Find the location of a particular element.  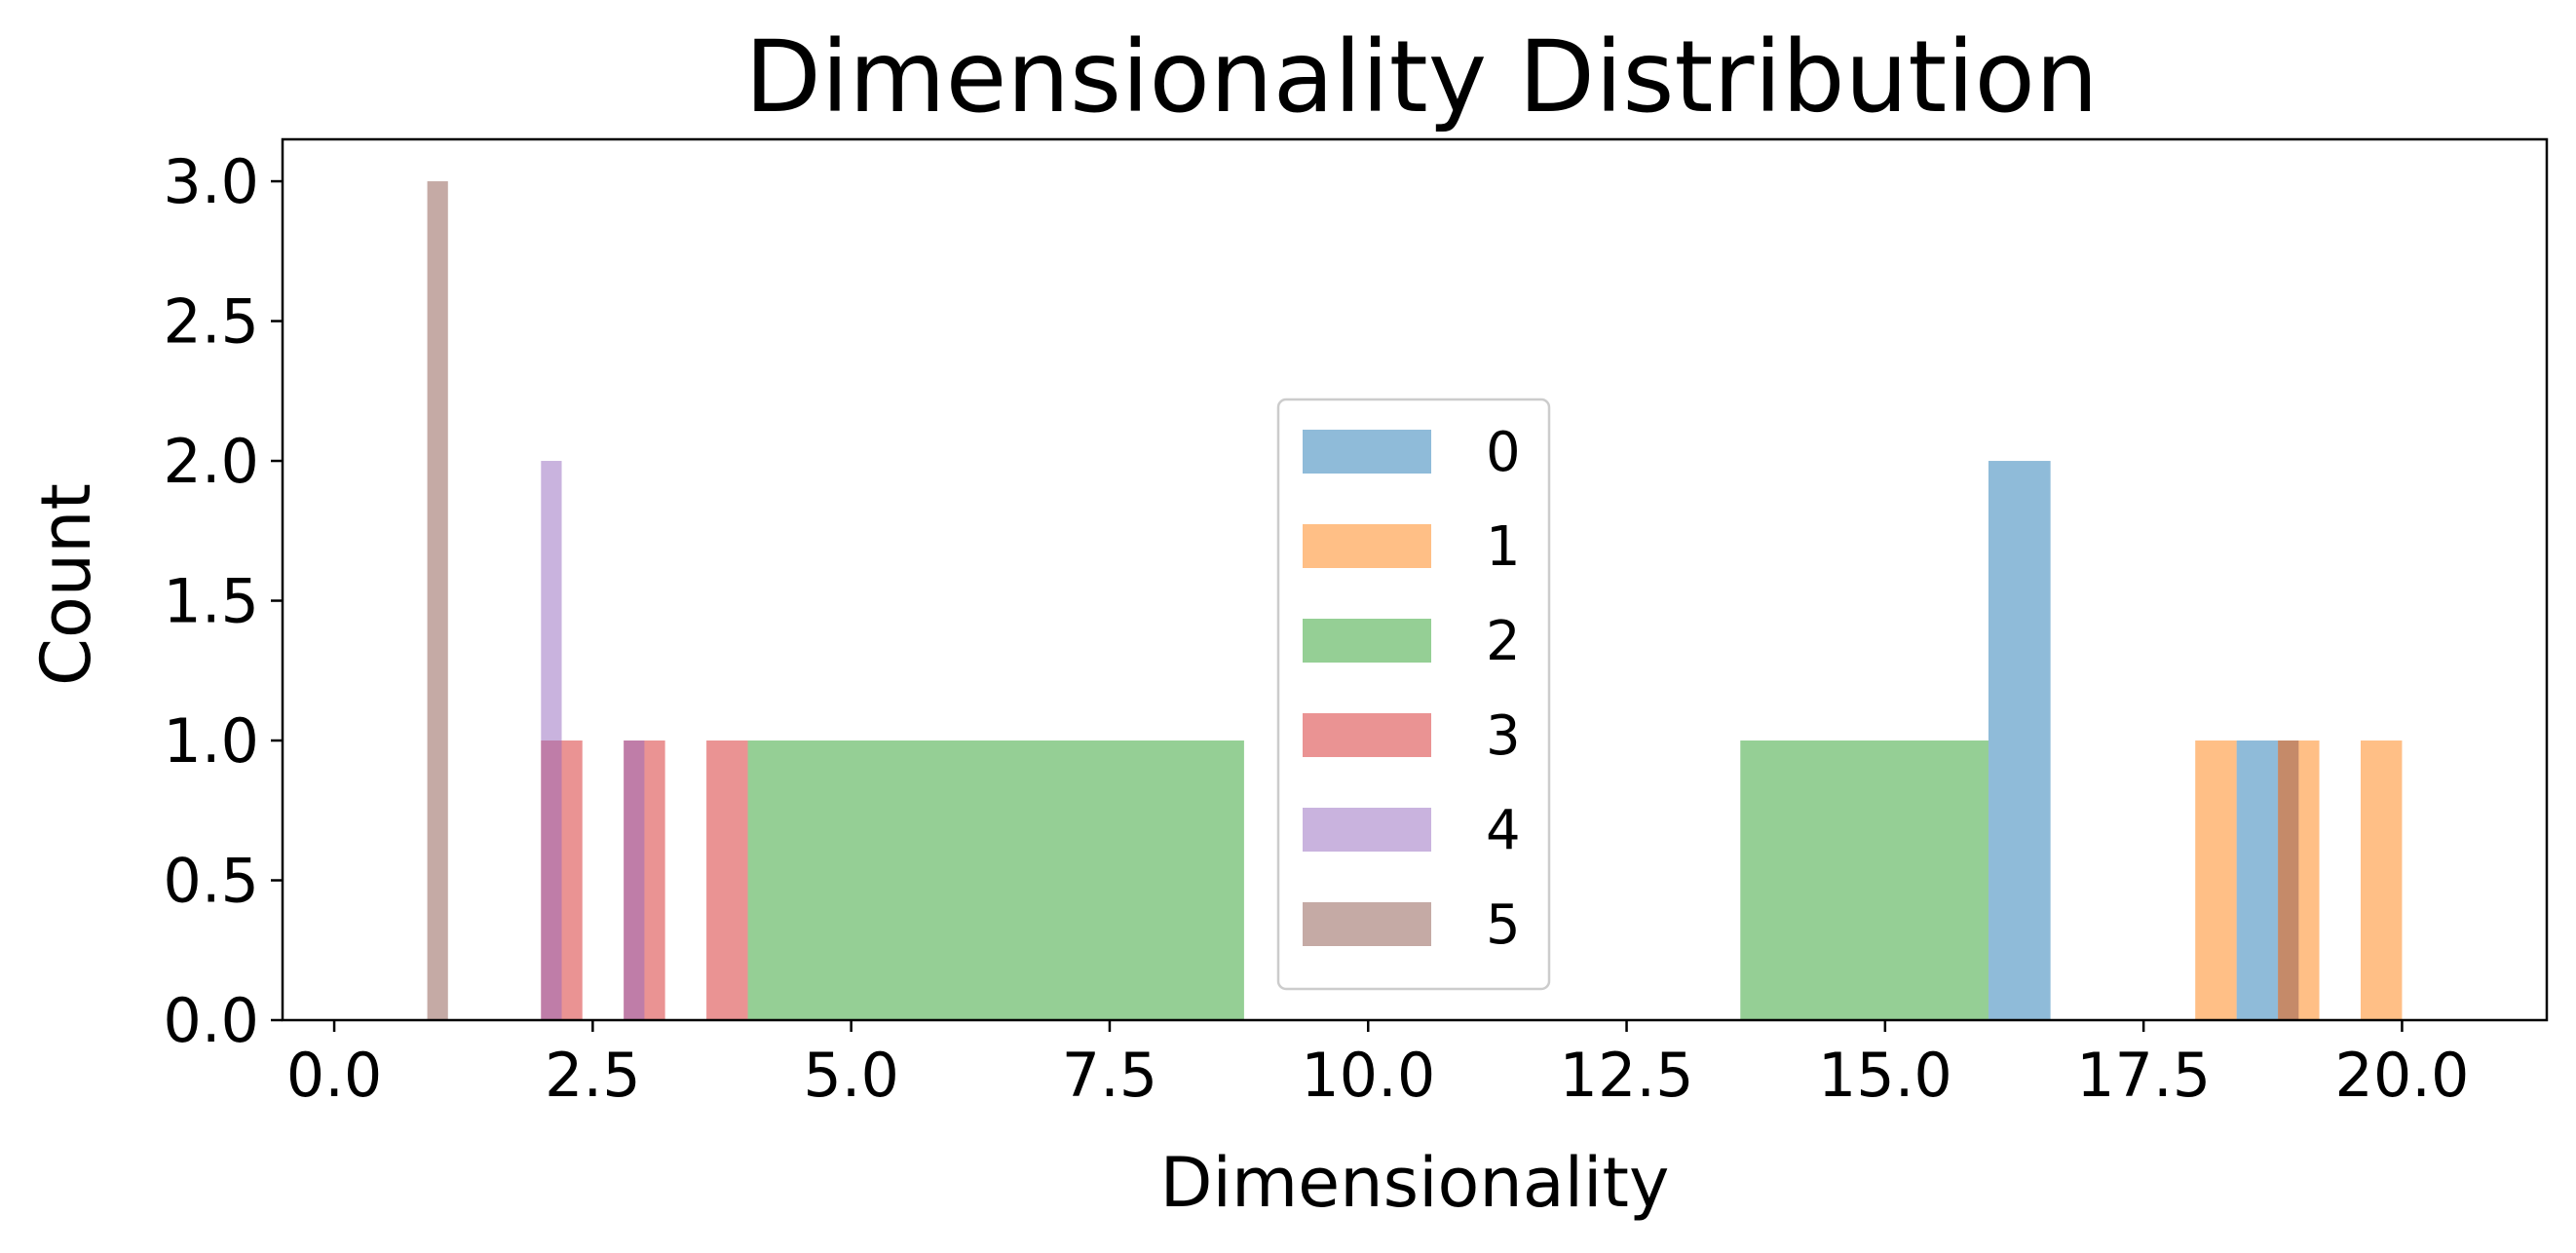

x-tick-label: 2.5 is located at coordinates (593, 1076).